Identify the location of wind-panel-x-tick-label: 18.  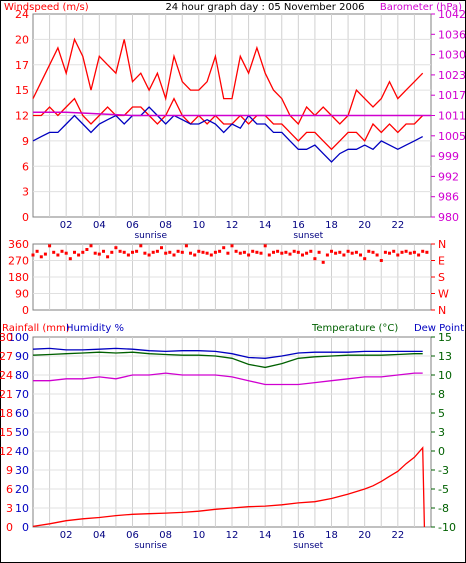
(331, 225).